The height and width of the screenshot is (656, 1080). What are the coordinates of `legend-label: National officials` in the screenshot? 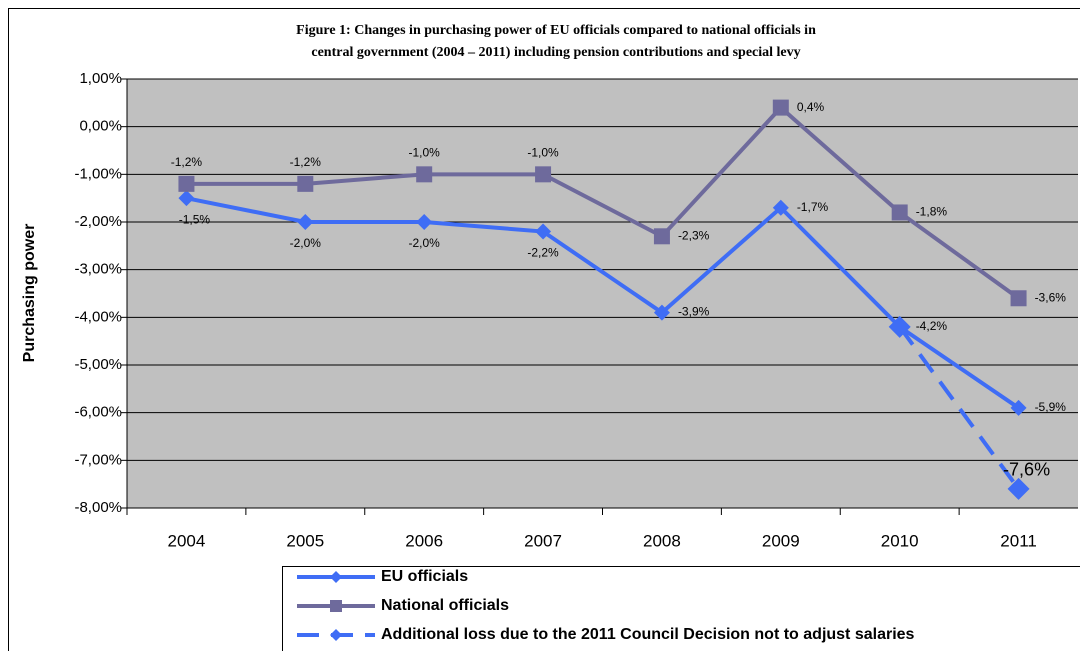 It's located at (445, 605).